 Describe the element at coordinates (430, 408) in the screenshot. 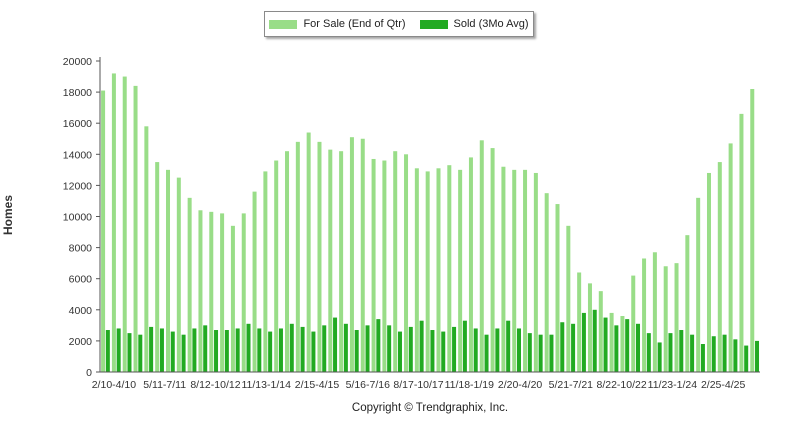

I see `copyright-text: Copyright © Trendgraphix, Inc.` at that location.